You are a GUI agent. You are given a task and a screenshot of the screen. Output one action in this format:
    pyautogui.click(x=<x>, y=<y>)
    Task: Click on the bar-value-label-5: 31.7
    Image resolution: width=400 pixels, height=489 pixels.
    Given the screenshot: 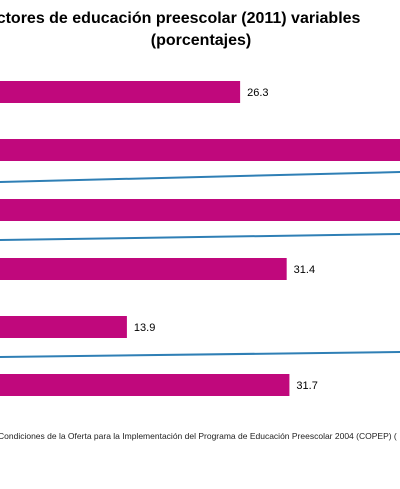 What is the action you would take?
    pyautogui.click(x=306, y=386)
    